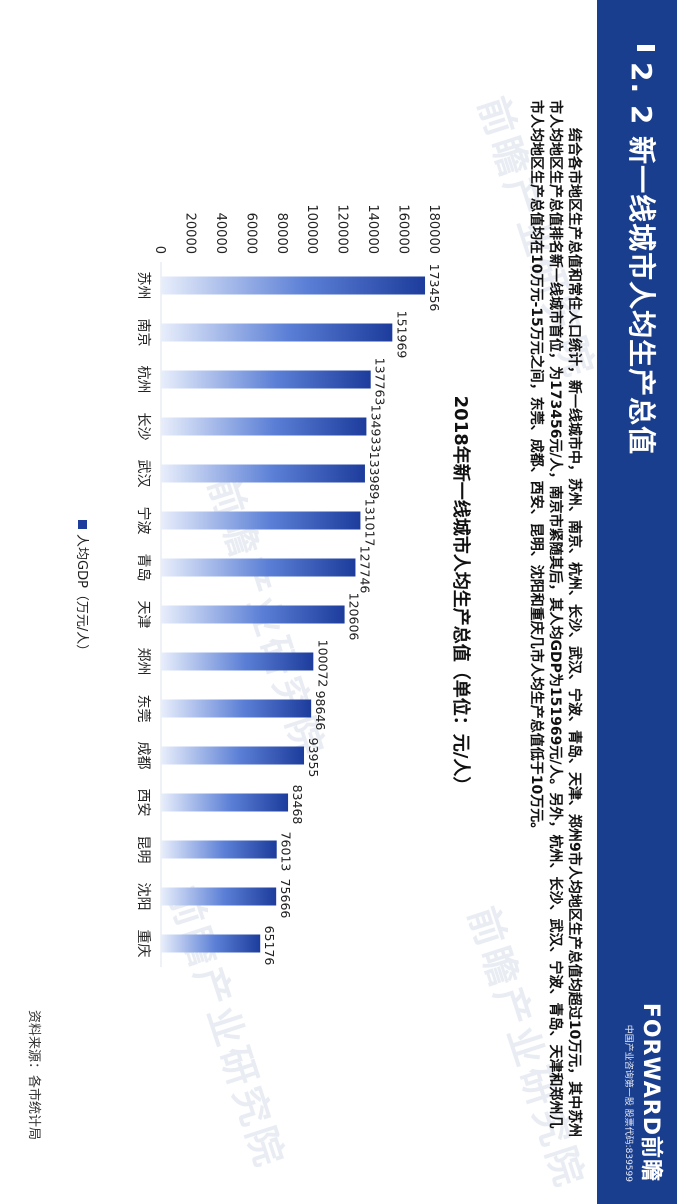 The width and height of the screenshot is (677, 1204). What do you see at coordinates (311, 229) in the screenshot?
I see `y-tick-label: 100000` at bounding box center [311, 229].